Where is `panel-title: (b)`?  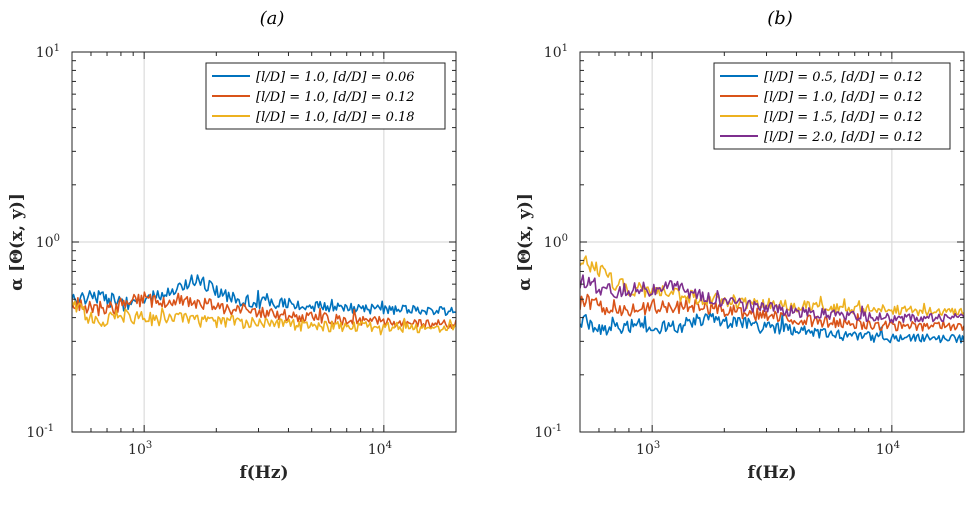 panel-title: (b) is located at coordinates (780, 18).